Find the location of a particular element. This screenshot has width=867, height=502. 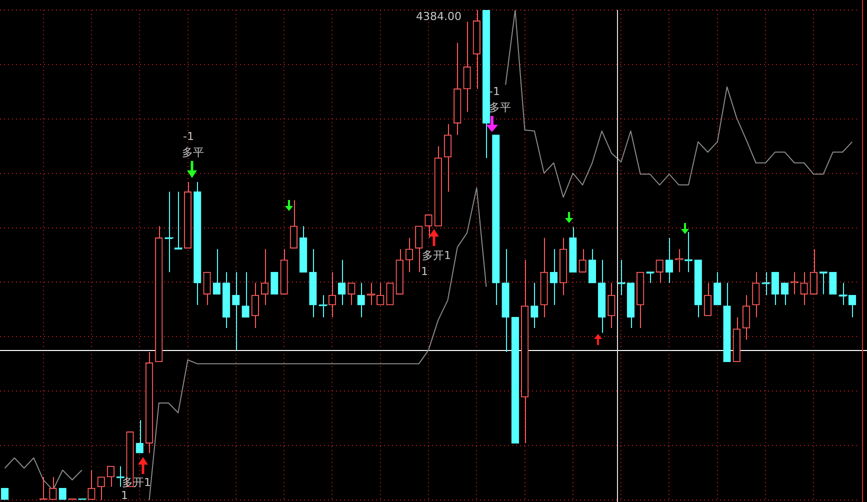

annotation: 4384.00 is located at coordinates (439, 16).